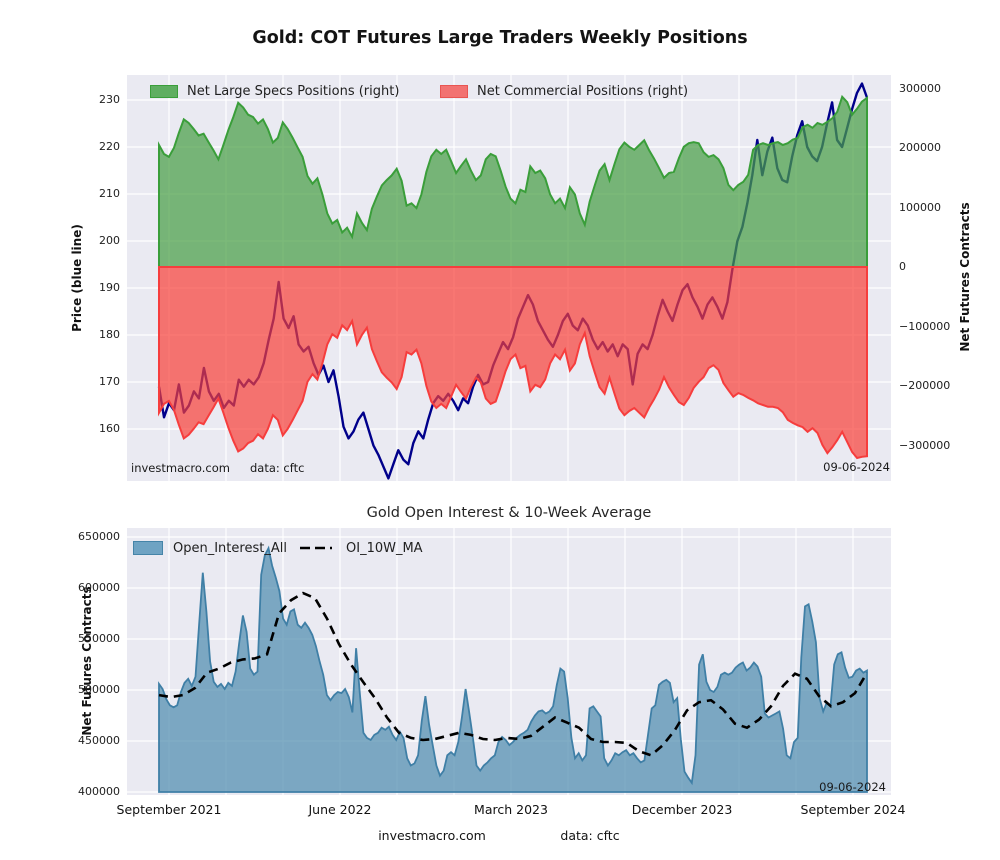 The width and height of the screenshot is (1000, 860). I want to click on tick-label: June 2022, so click(340, 809).